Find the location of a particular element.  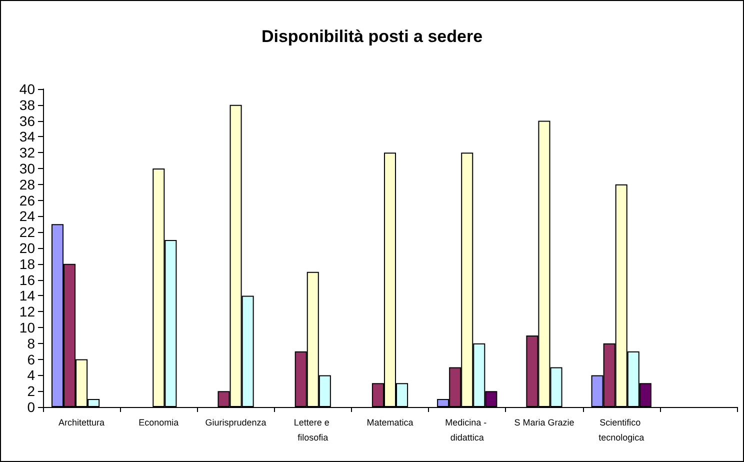

y-tick-label: 4 is located at coordinates (31, 375).